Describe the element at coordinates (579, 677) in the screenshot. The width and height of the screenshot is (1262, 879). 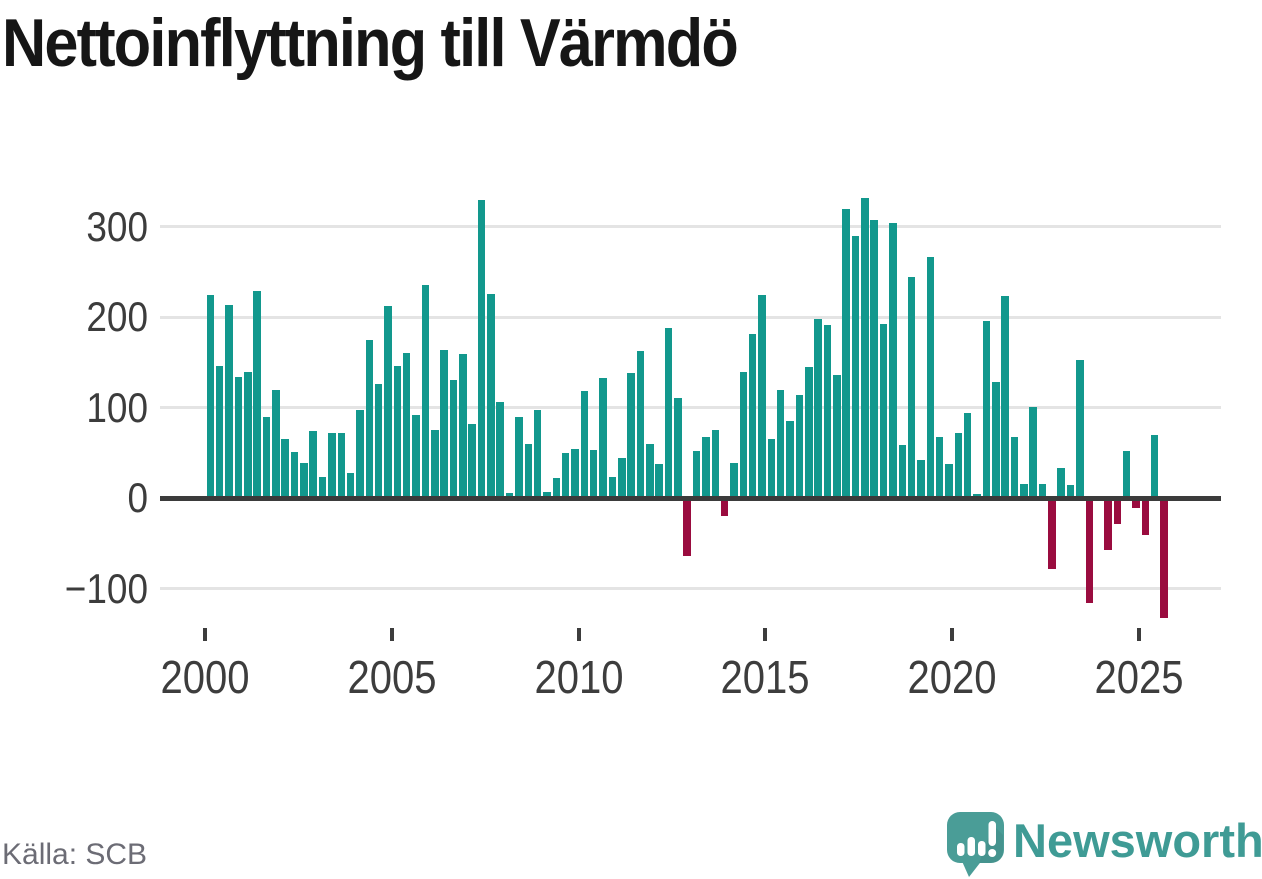
I see `x-tick-label-2010: 2010` at that location.